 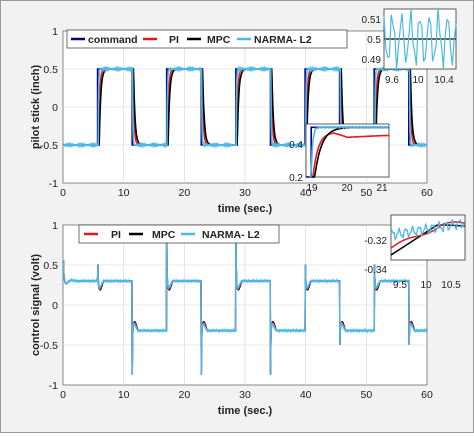 I want to click on chart-2-inset-c: -0.32 -0.34 9.5 10 10.5, so click(x=415, y=252).